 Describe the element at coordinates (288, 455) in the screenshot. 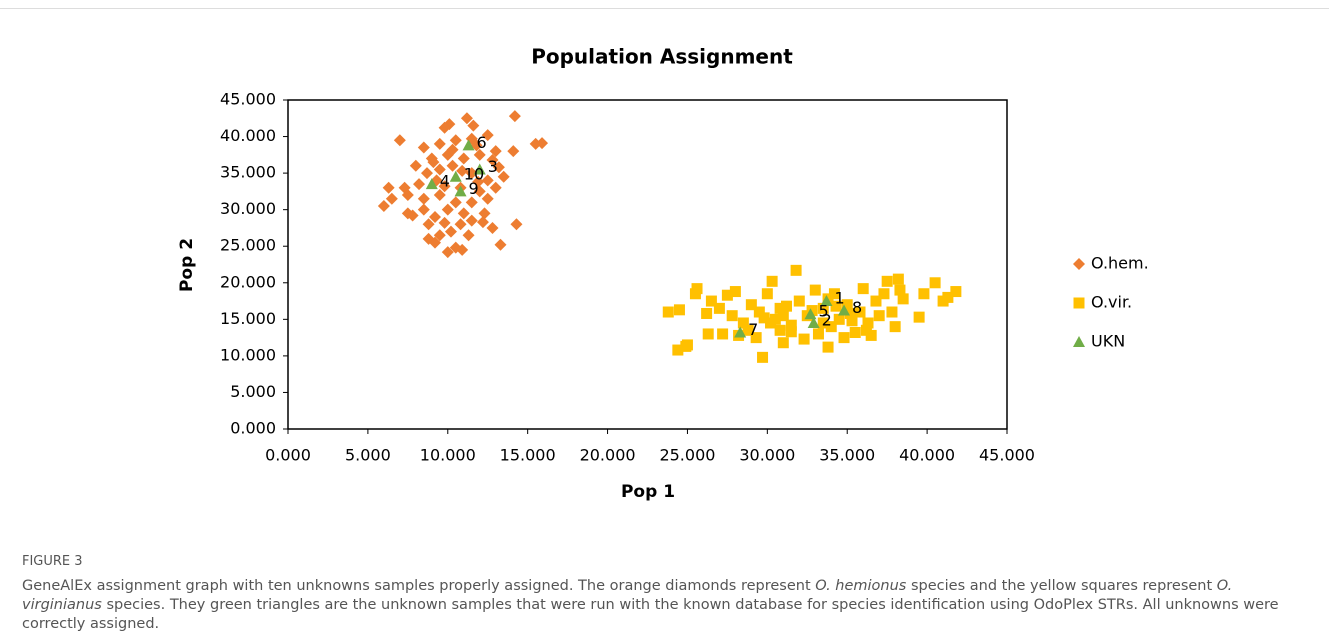

I see `x-tick-label: 0.000` at that location.